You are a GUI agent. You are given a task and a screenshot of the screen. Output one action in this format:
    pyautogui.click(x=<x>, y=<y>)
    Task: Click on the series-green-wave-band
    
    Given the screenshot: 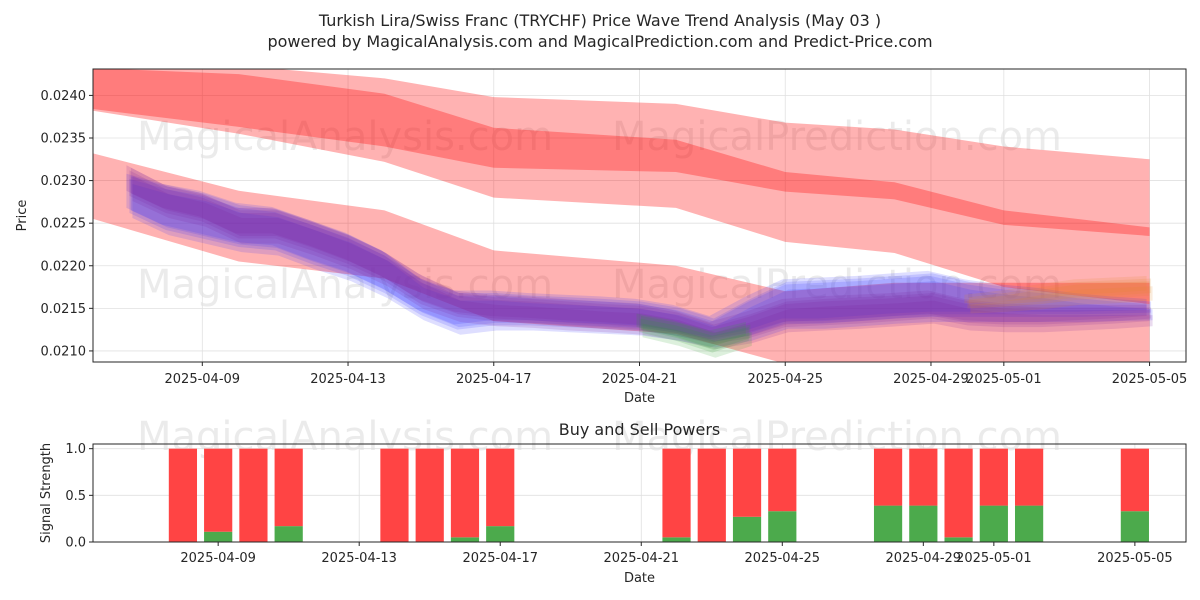 What is the action you would take?
    pyautogui.click(x=694, y=335)
    